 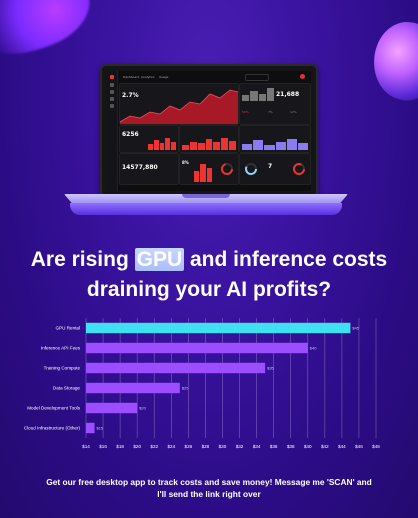 I want to click on decorative-blob-top-left, so click(x=50, y=33).